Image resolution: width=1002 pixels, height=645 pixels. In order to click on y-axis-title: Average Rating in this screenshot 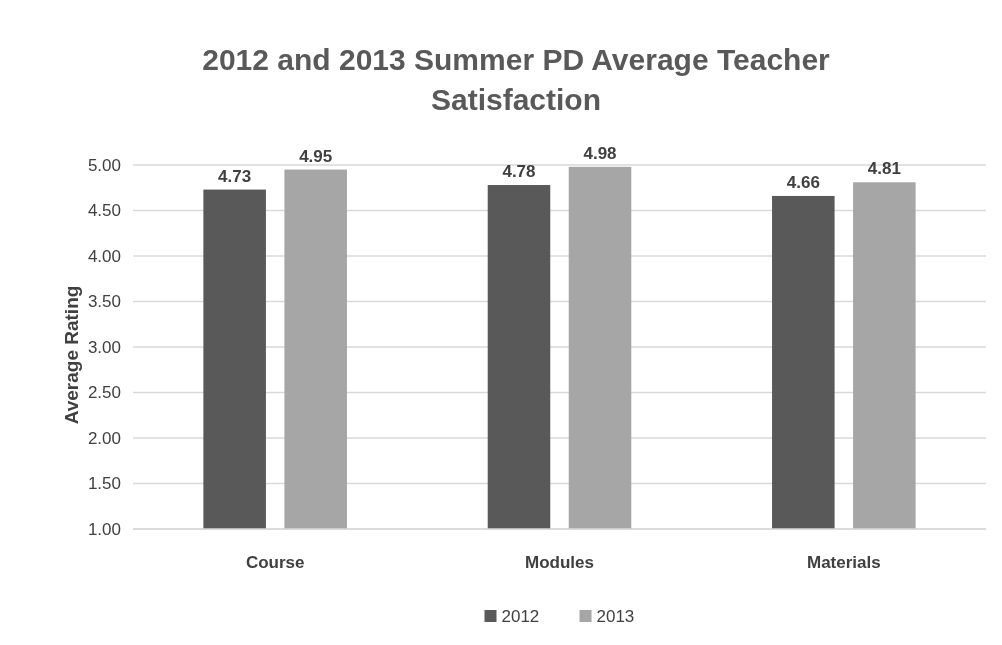, I will do `click(71, 355)`.